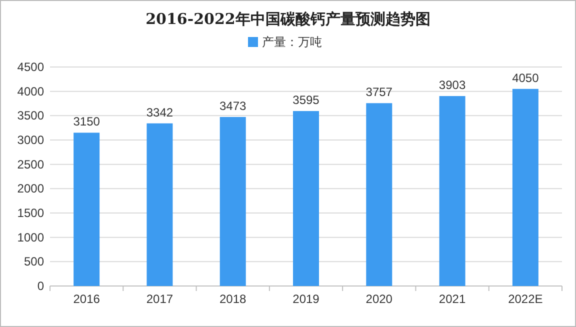 The image size is (576, 327). Describe the element at coordinates (452, 85) in the screenshot. I see `data-label: 3903` at that location.